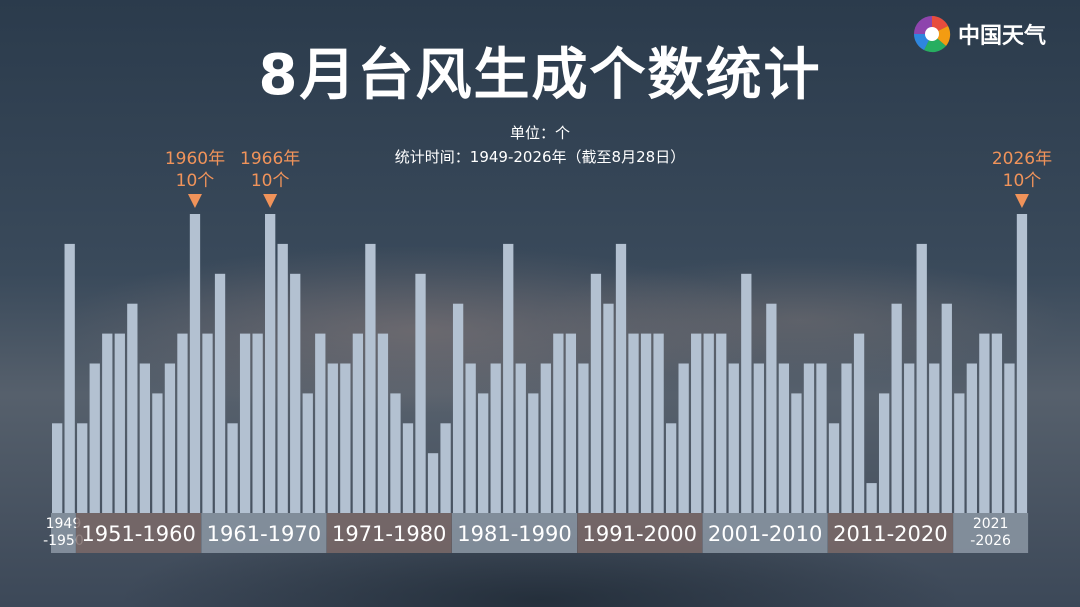 The image size is (1080, 607). Describe the element at coordinates (495, 438) in the screenshot. I see `bar-1984` at that location.